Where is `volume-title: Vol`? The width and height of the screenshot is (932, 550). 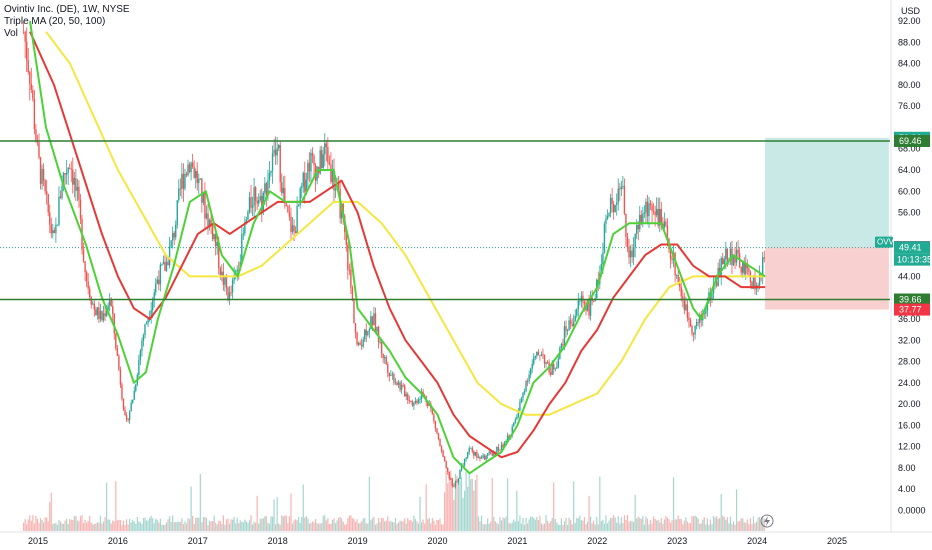
volume-title: Vol is located at coordinates (11, 33).